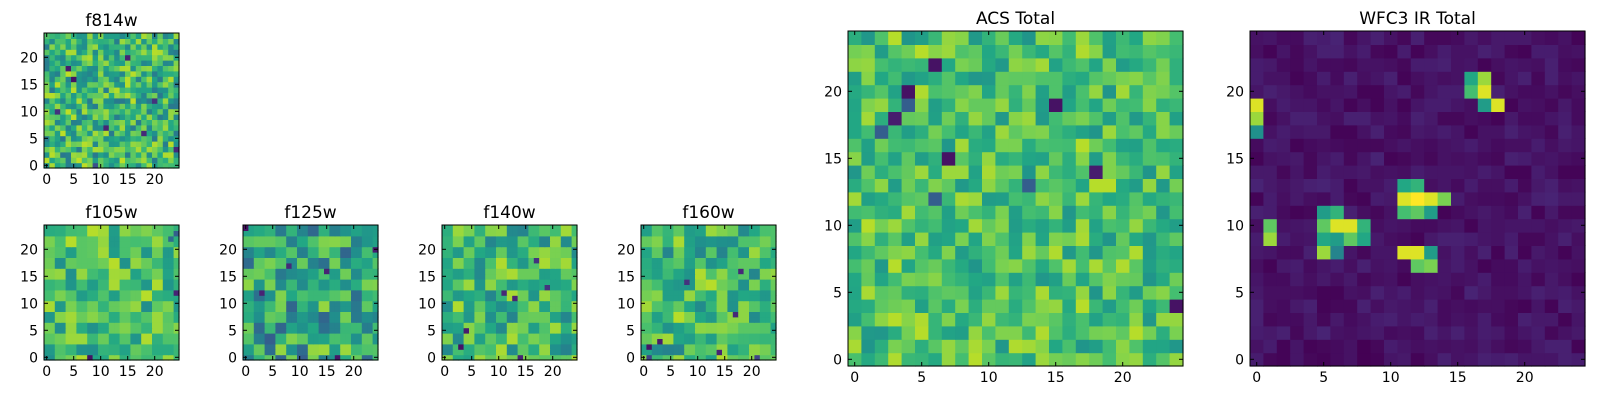 The image size is (1600, 400). What do you see at coordinates (300, 372) in the screenshot?
I see `x-tick-label: 10` at bounding box center [300, 372].